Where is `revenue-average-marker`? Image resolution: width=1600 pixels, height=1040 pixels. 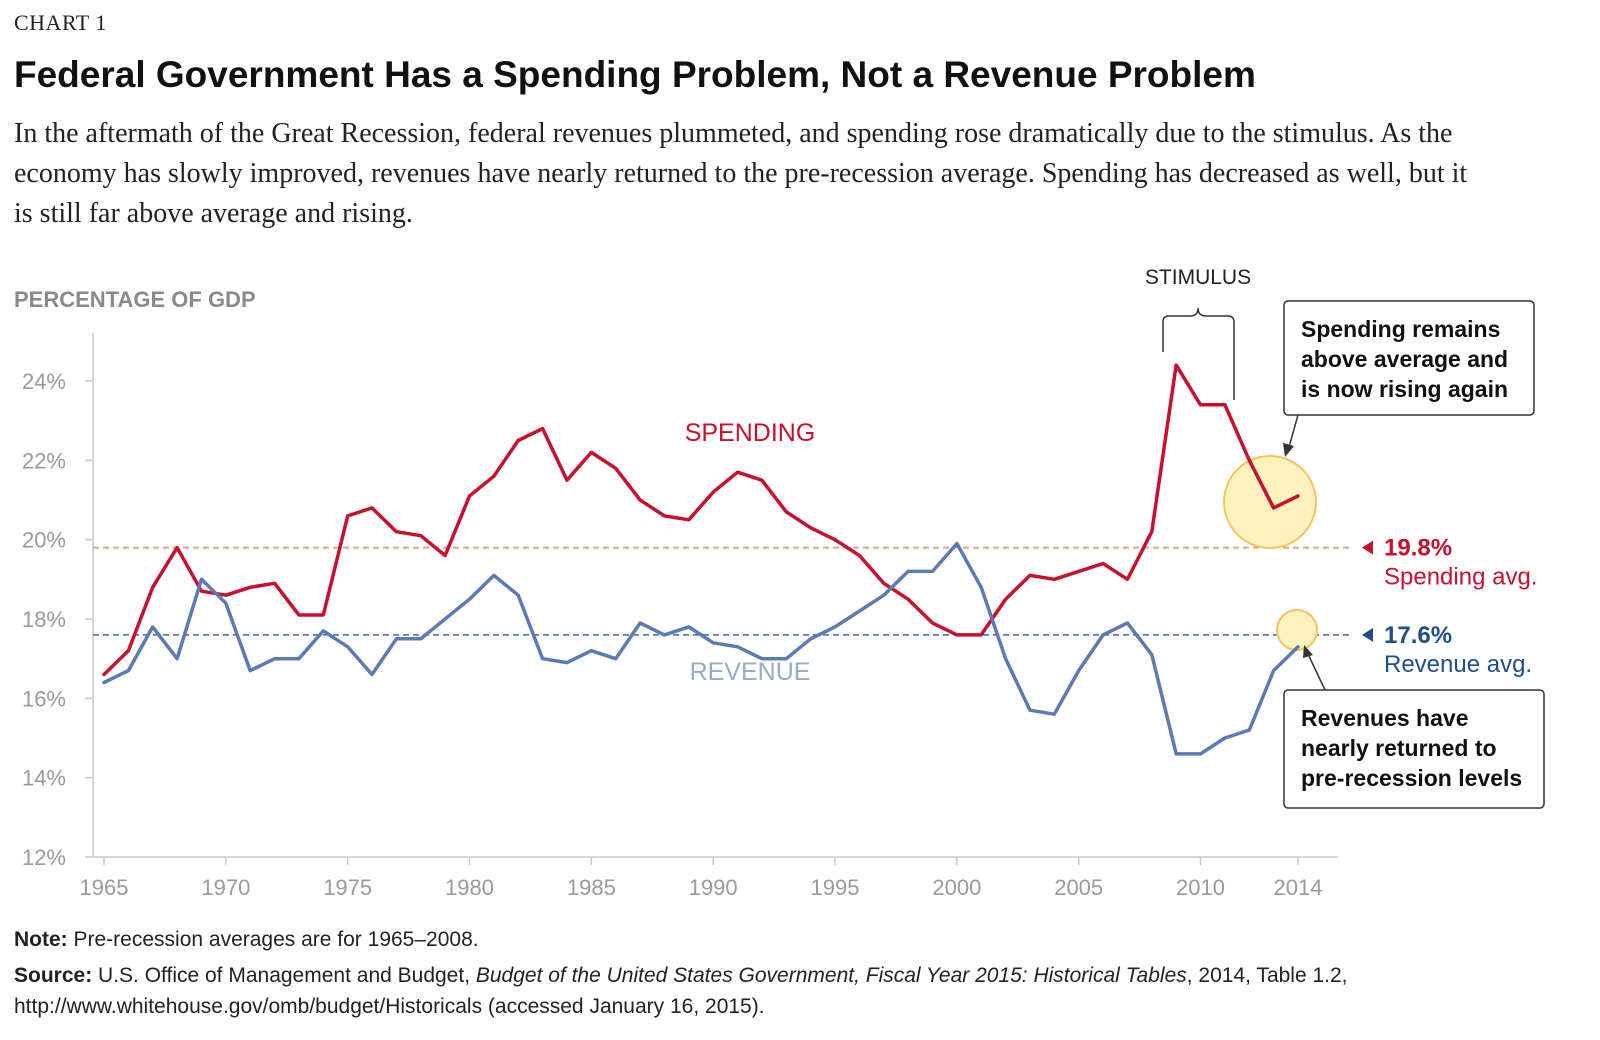
revenue-average-marker is located at coordinates (1367, 634).